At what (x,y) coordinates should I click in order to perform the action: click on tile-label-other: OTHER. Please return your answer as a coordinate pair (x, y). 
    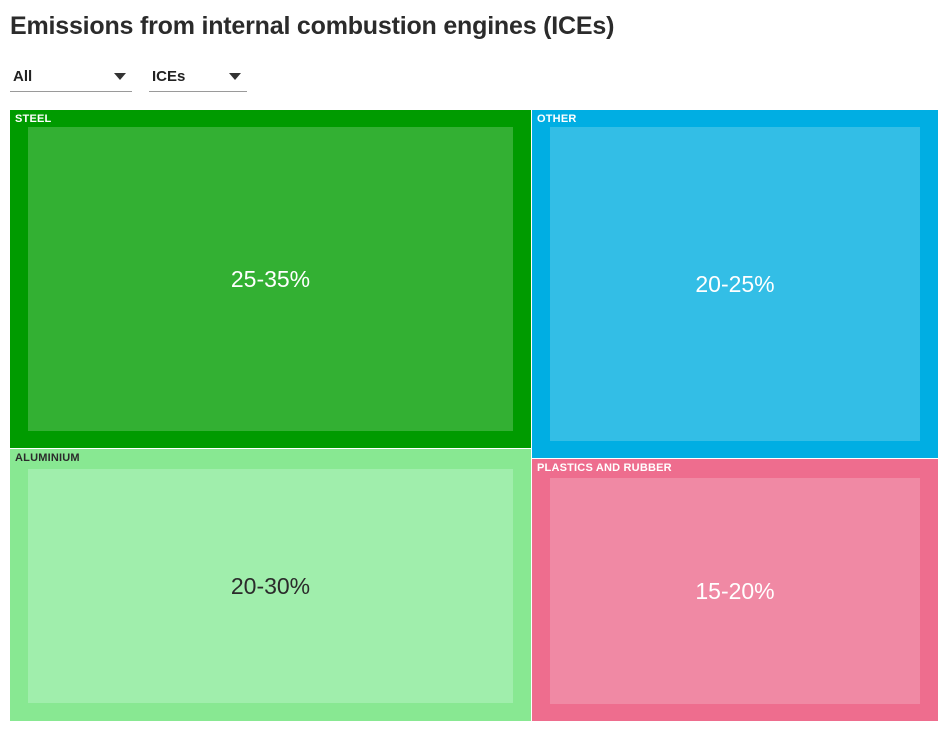
    Looking at the image, I should click on (557, 119).